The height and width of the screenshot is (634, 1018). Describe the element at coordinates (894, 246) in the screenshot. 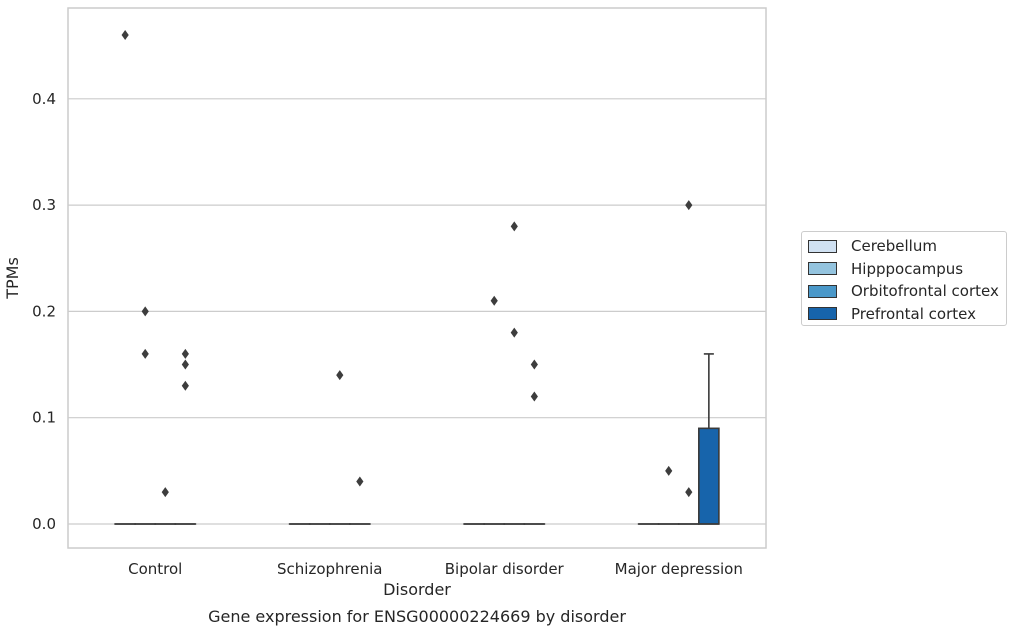

I see `legend-label: Cerebellum` at that location.